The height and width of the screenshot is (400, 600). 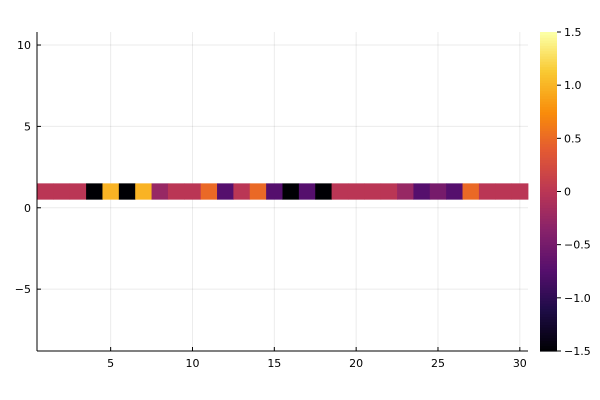 I want to click on colorbar-tick-label: 1.0, so click(x=573, y=85).